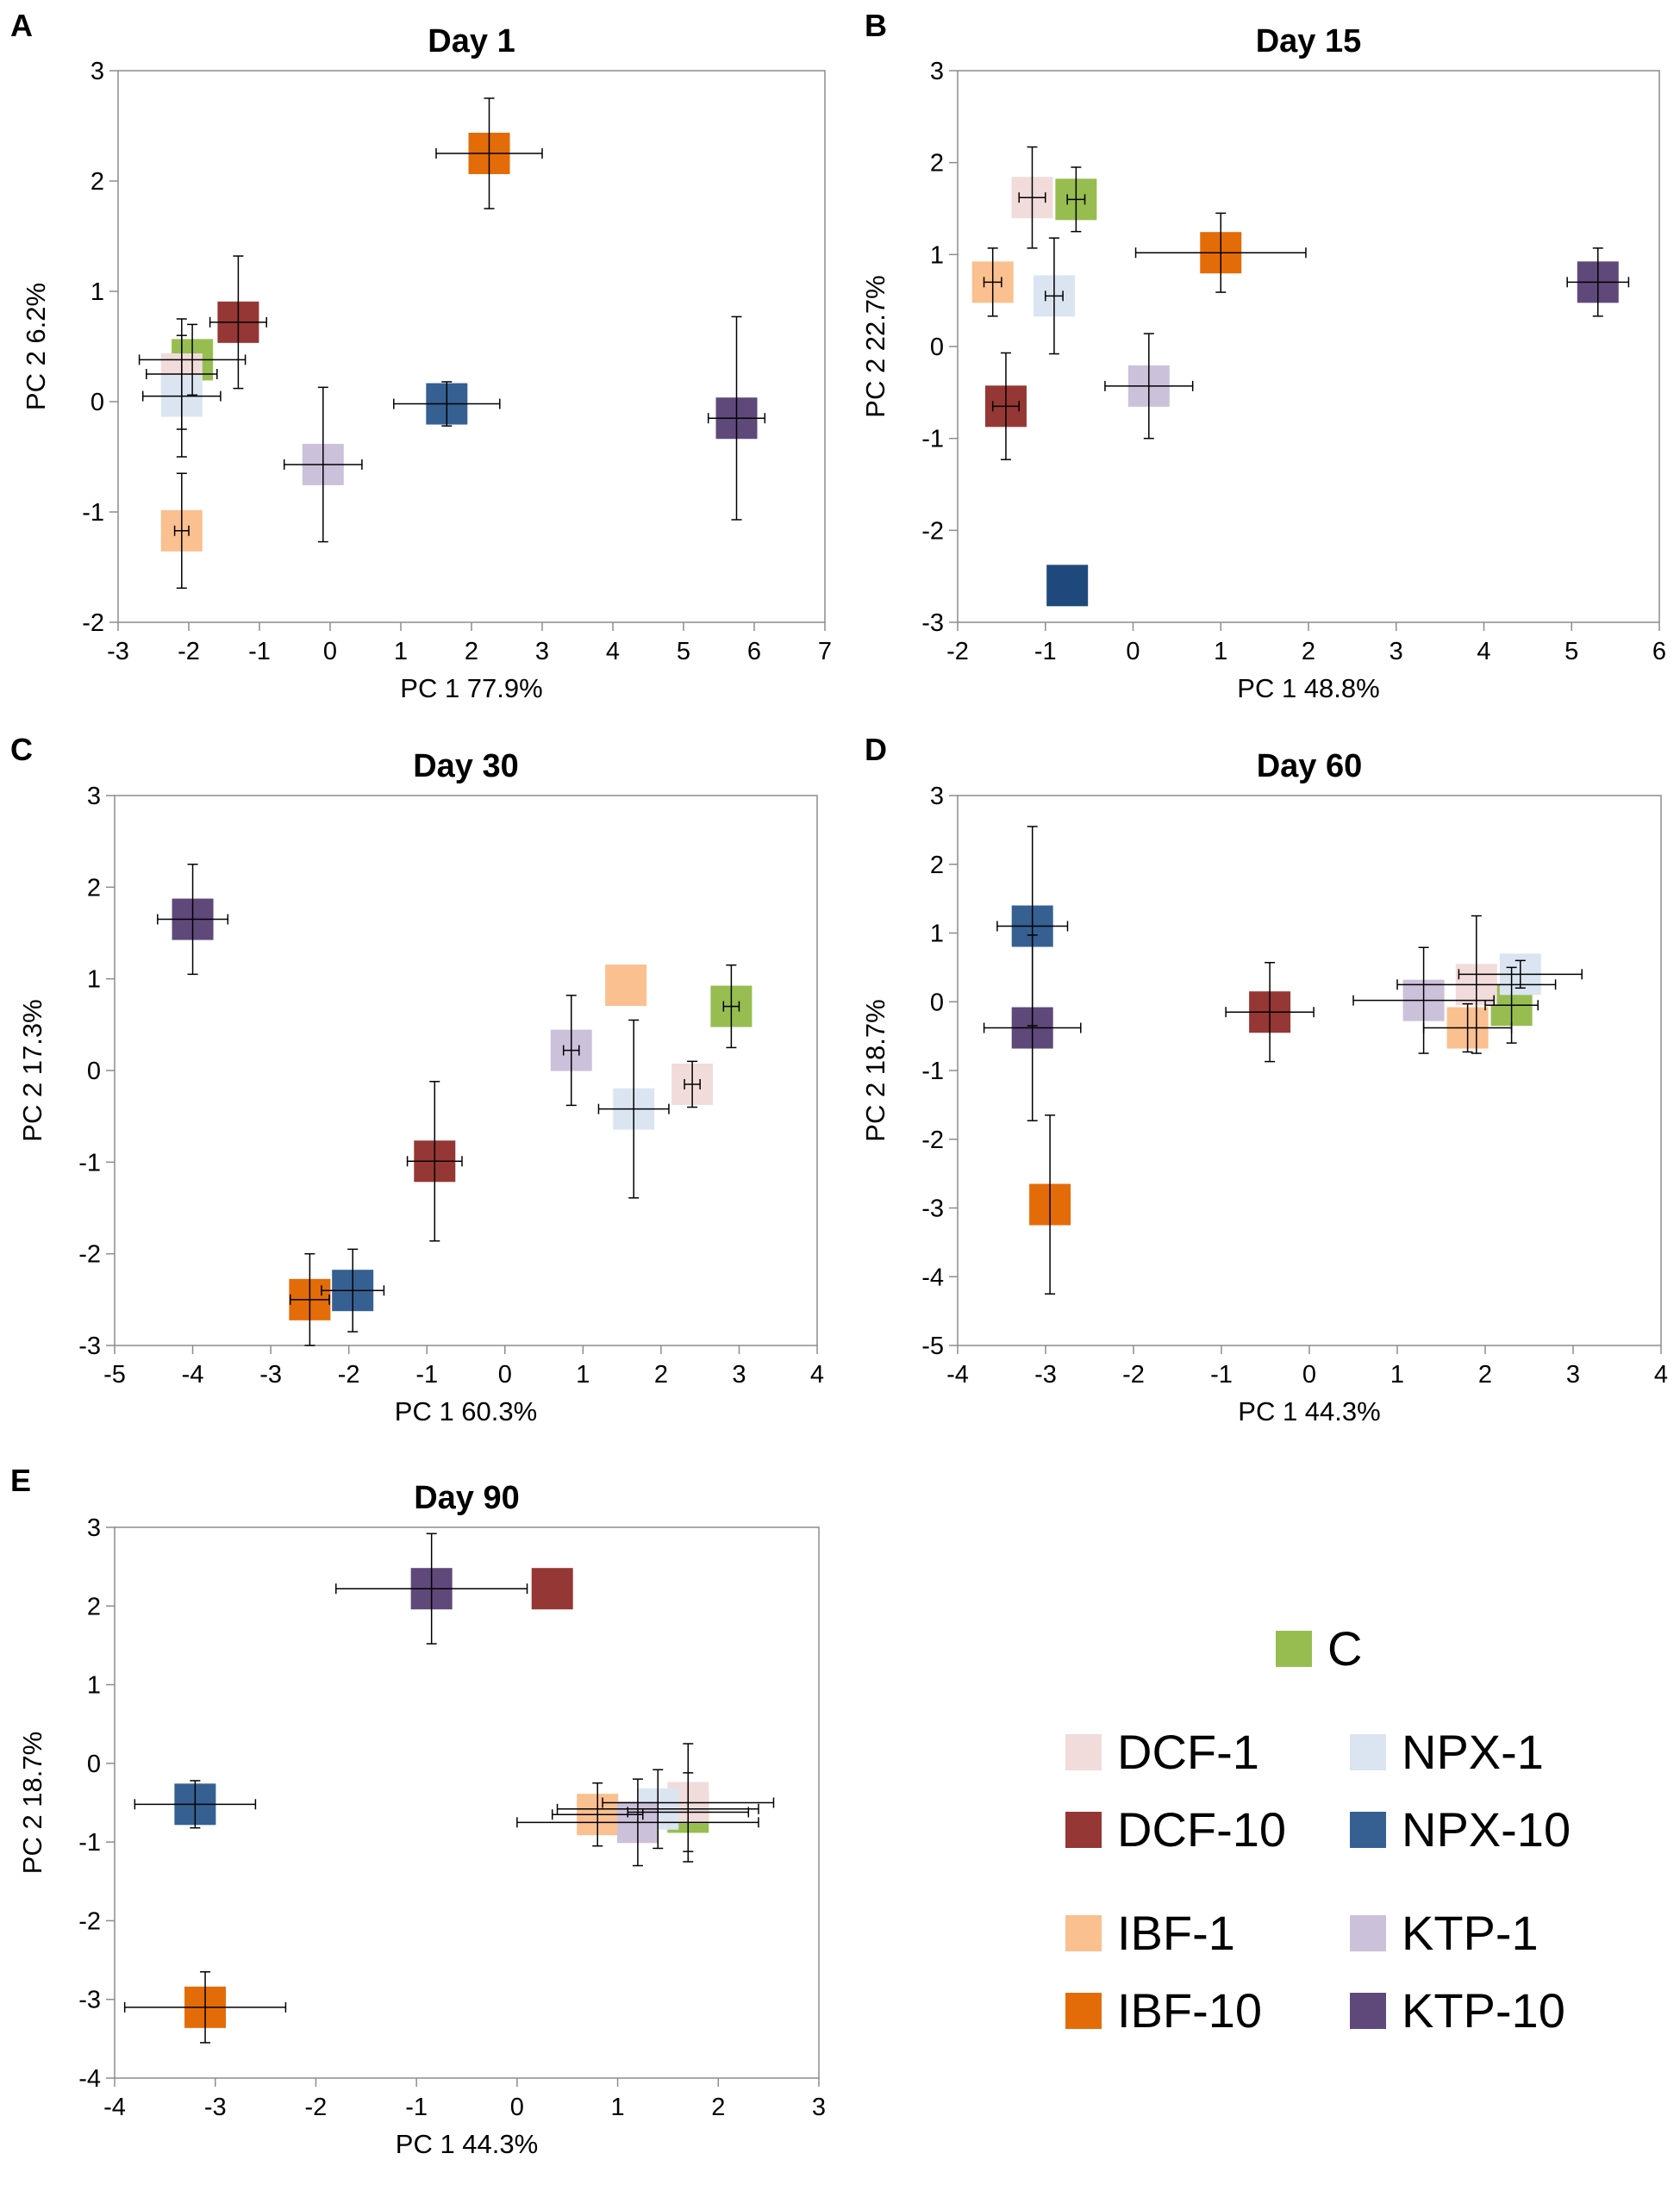 The height and width of the screenshot is (2191, 1680). Describe the element at coordinates (32, 1070) in the screenshot. I see `y-axis-label: PC 2 17.3%` at that location.